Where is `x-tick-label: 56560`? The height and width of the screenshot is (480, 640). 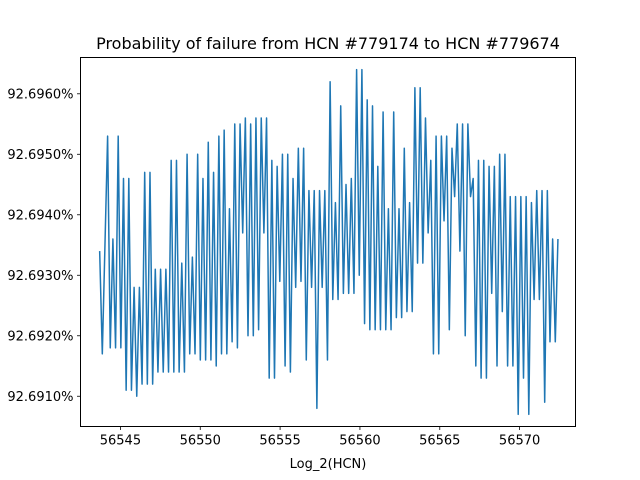 x-tick-label: 56560 is located at coordinates (359, 441).